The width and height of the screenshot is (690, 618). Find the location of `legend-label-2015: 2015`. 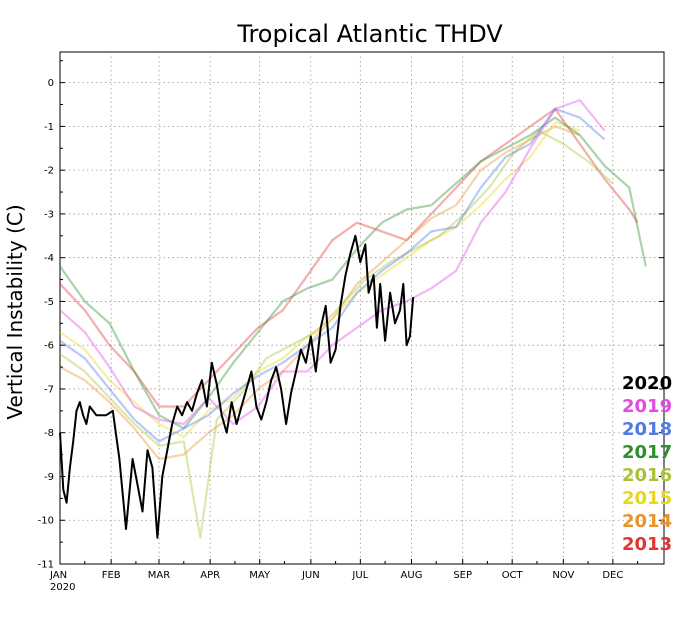

legend-label-2015: 2015 is located at coordinates (647, 498).